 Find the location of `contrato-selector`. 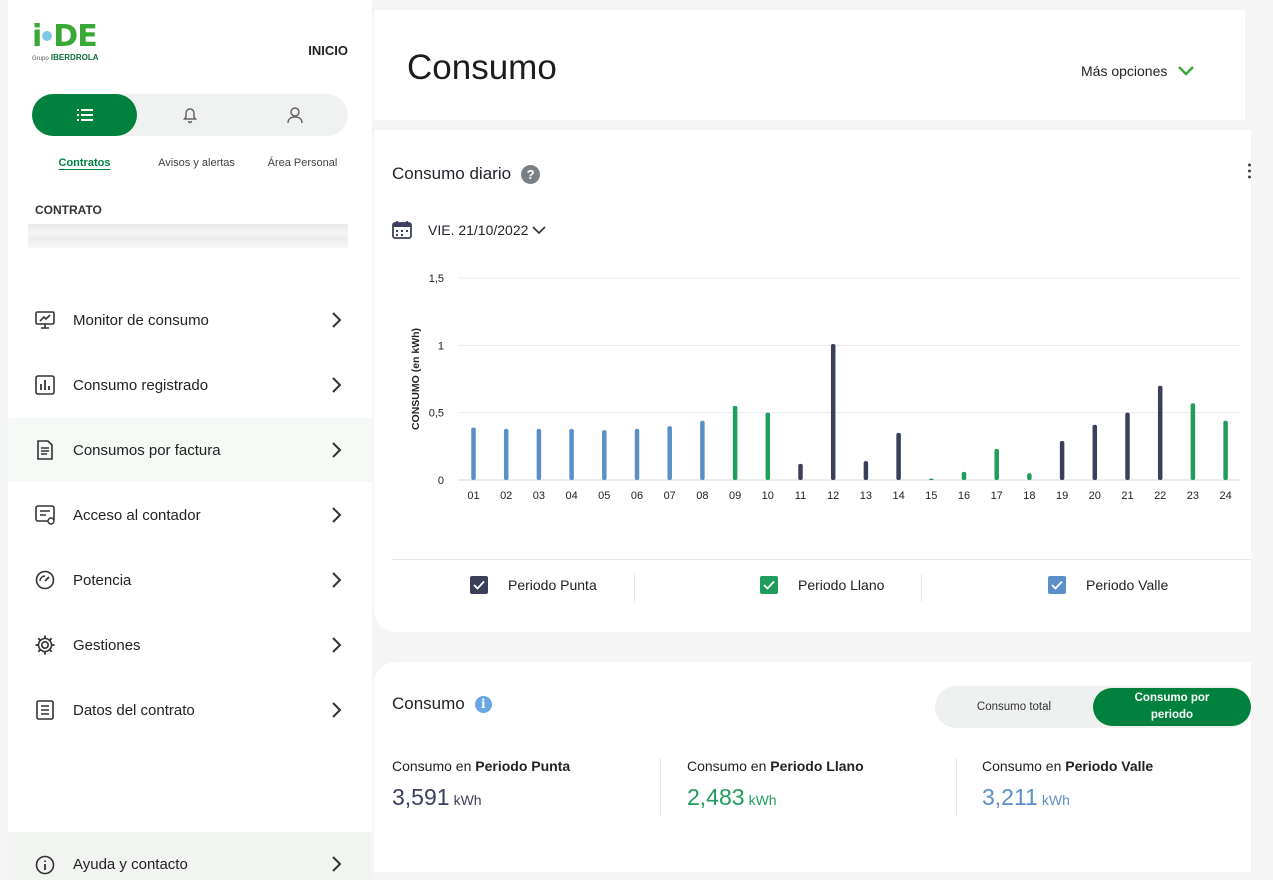

contrato-selector is located at coordinates (188, 236).